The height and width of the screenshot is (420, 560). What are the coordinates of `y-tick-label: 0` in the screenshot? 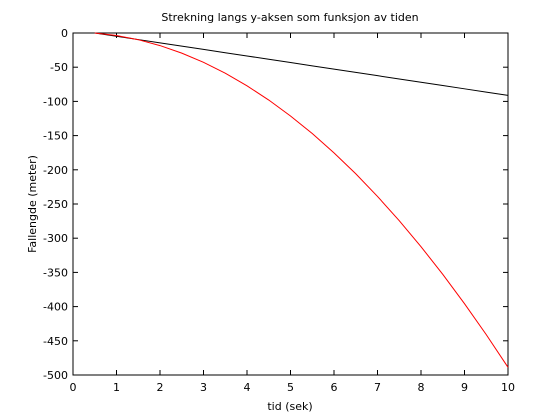 It's located at (64, 33).